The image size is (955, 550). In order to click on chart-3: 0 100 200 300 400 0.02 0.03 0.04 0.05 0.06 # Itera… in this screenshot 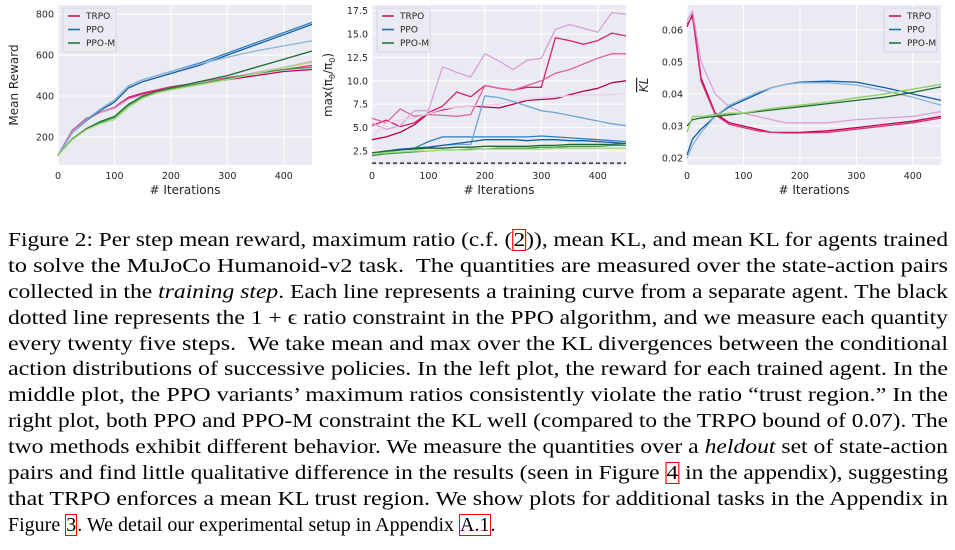, I will do `click(789, 101)`.